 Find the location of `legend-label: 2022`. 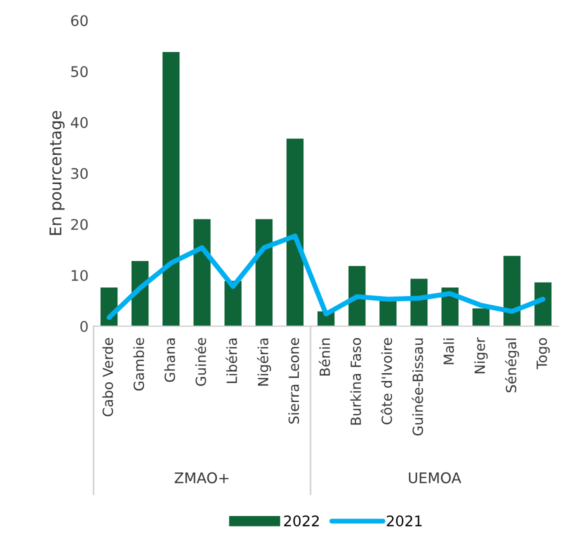

legend-label: 2022 is located at coordinates (301, 520).